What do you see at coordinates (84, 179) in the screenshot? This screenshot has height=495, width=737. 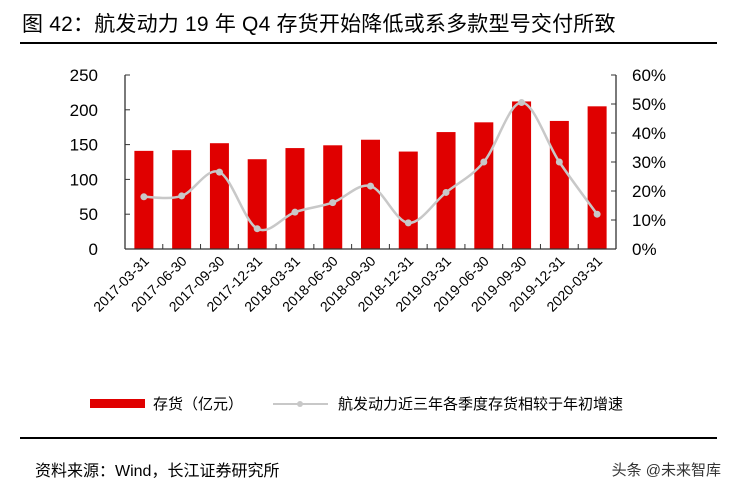 I see `svg-text: 100` at bounding box center [84, 179].